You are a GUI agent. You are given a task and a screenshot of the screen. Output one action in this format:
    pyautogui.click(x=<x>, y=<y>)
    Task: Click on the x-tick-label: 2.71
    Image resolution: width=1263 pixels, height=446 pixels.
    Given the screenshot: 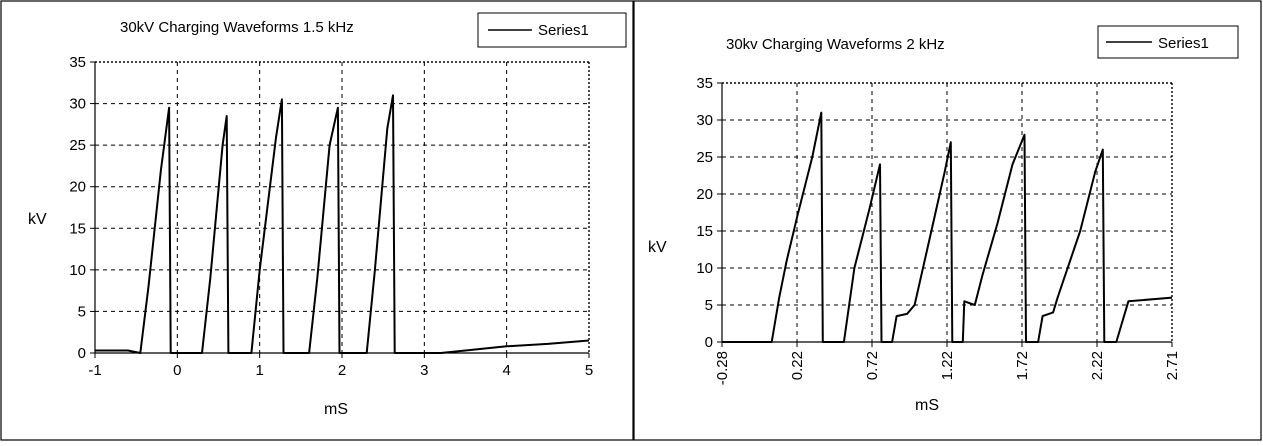 What is the action you would take?
    pyautogui.click(x=1172, y=365)
    